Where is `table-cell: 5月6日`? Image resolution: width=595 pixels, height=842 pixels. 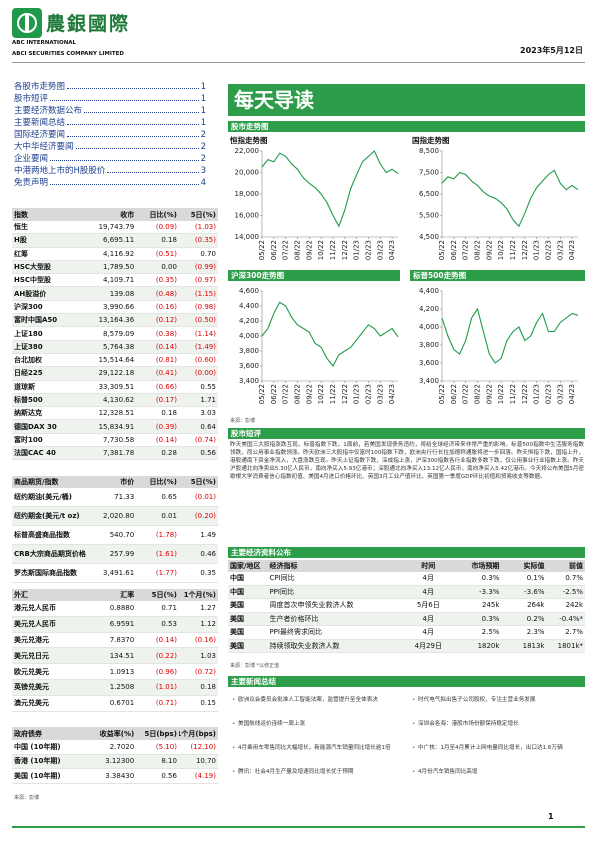 table-cell: 5月6日 is located at coordinates (428, 605).